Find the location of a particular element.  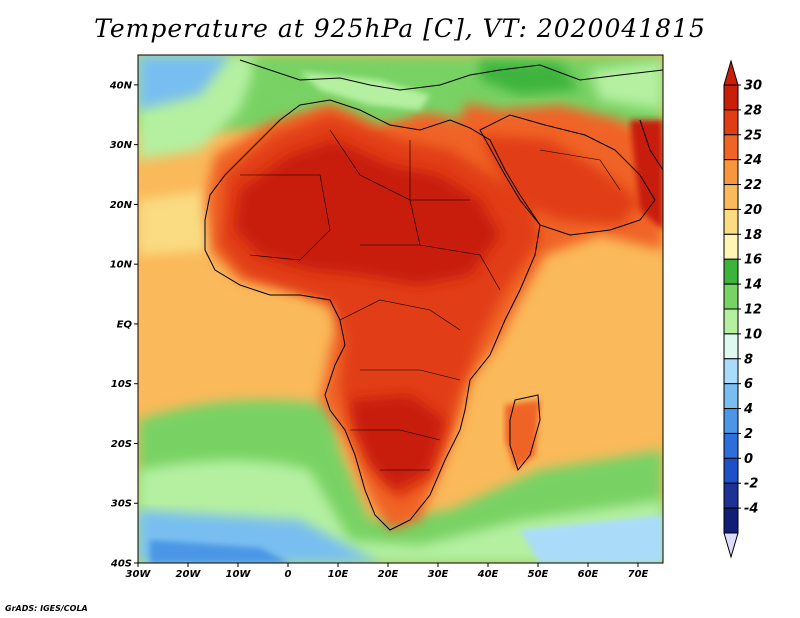

colorbar-label: 10 is located at coordinates (753, 334).